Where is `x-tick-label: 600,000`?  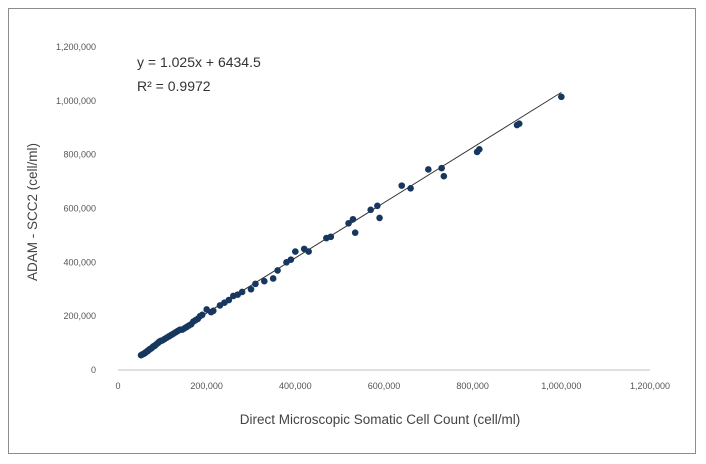
x-tick-label: 600,000 is located at coordinates (384, 386).